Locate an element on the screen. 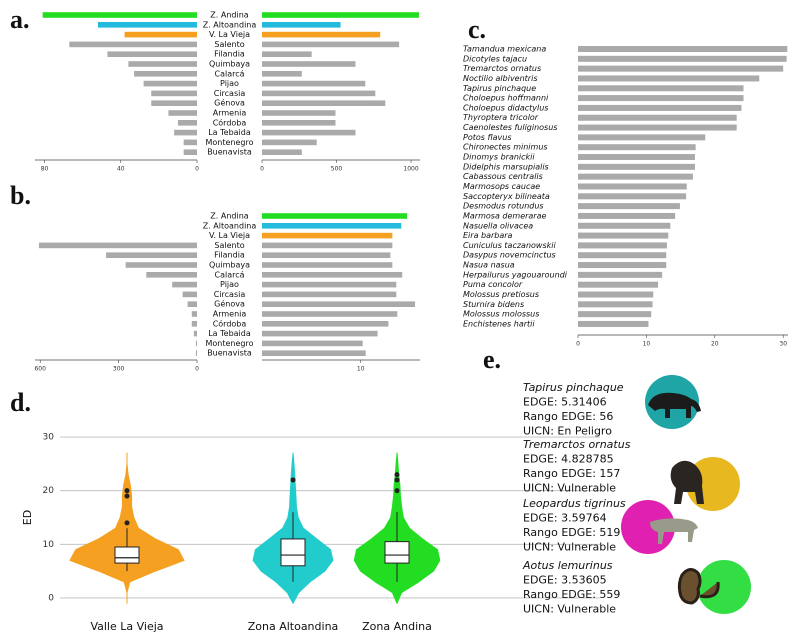 The width and height of the screenshot is (789, 637). x-tick-label: 40 is located at coordinates (121, 169).